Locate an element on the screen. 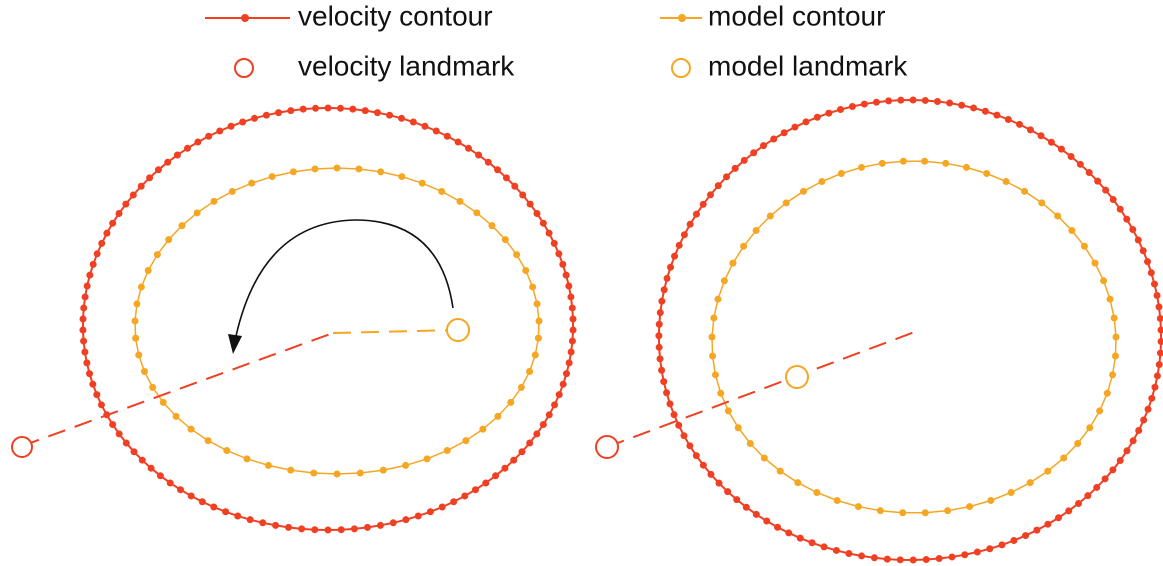  velocity-landmark is located at coordinates (607, 447).